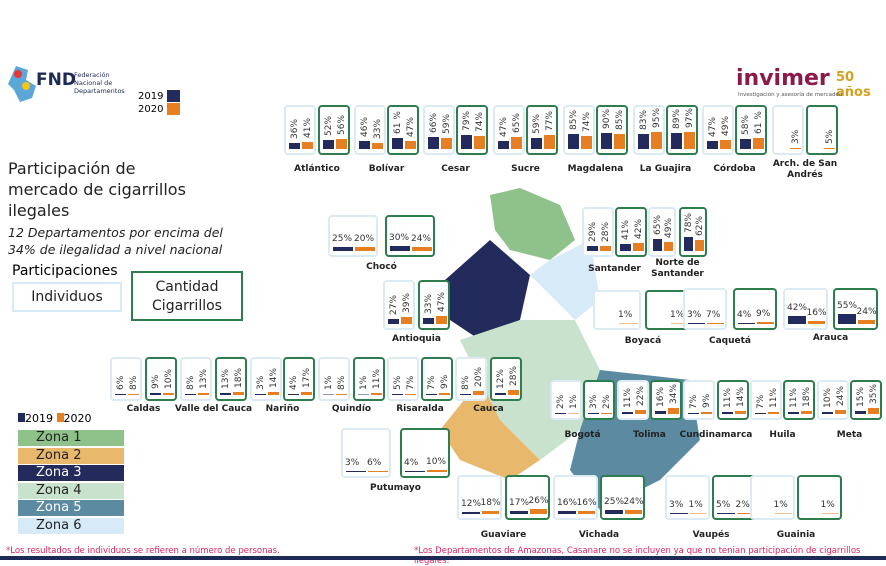 This screenshot has width=886, height=566. Describe the element at coordinates (67, 297) in the screenshot. I see `legend-individuos: Individuos` at that location.